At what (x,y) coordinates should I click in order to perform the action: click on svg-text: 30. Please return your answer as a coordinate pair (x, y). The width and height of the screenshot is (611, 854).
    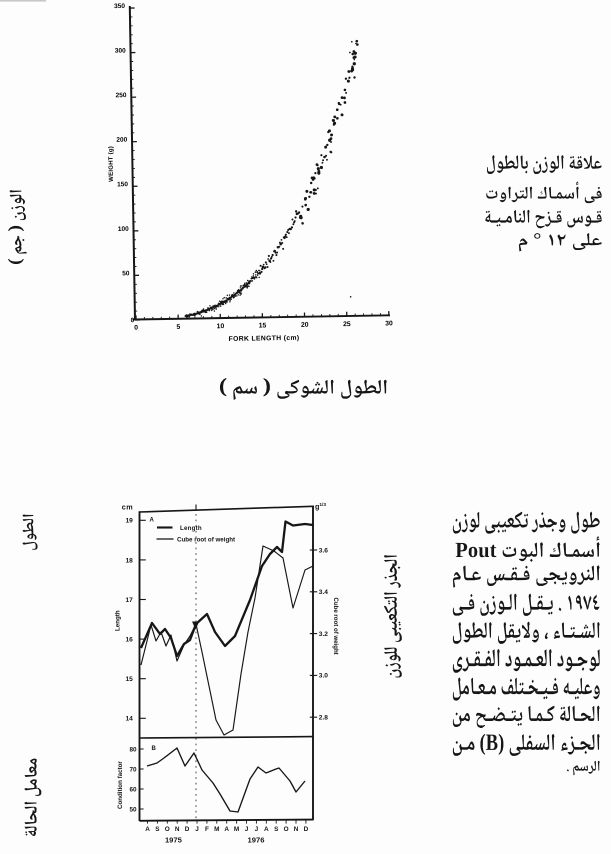
    Looking at the image, I should click on (389, 323).